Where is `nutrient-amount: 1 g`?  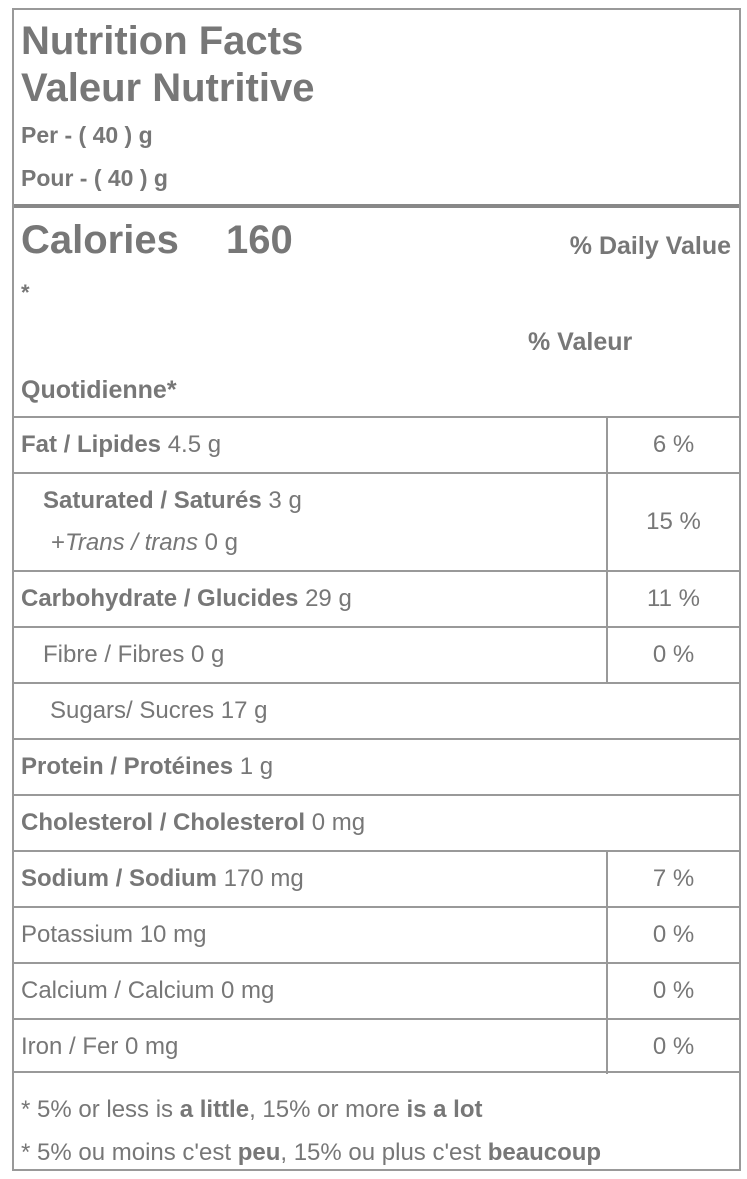
nutrient-amount: 1 g is located at coordinates (256, 766).